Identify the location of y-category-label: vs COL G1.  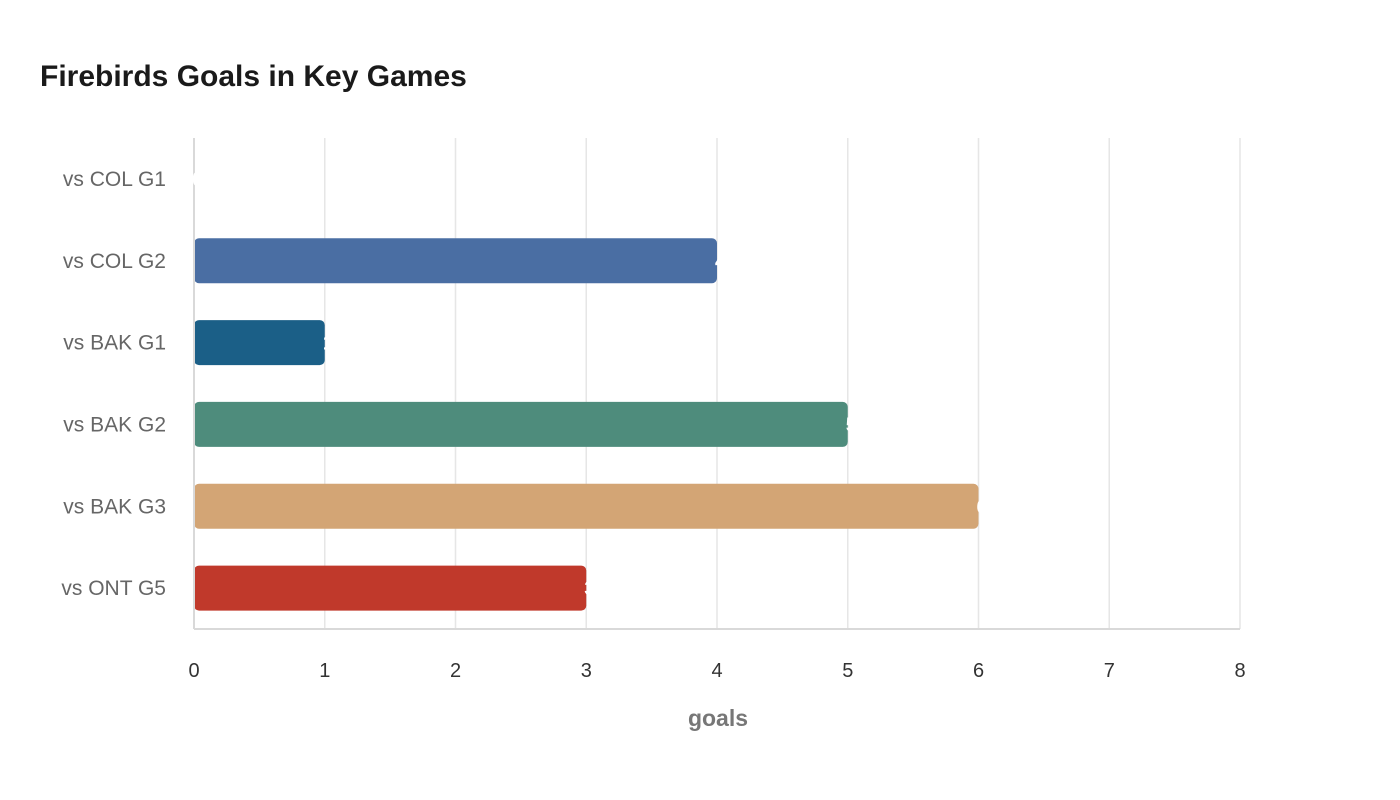
(114, 179).